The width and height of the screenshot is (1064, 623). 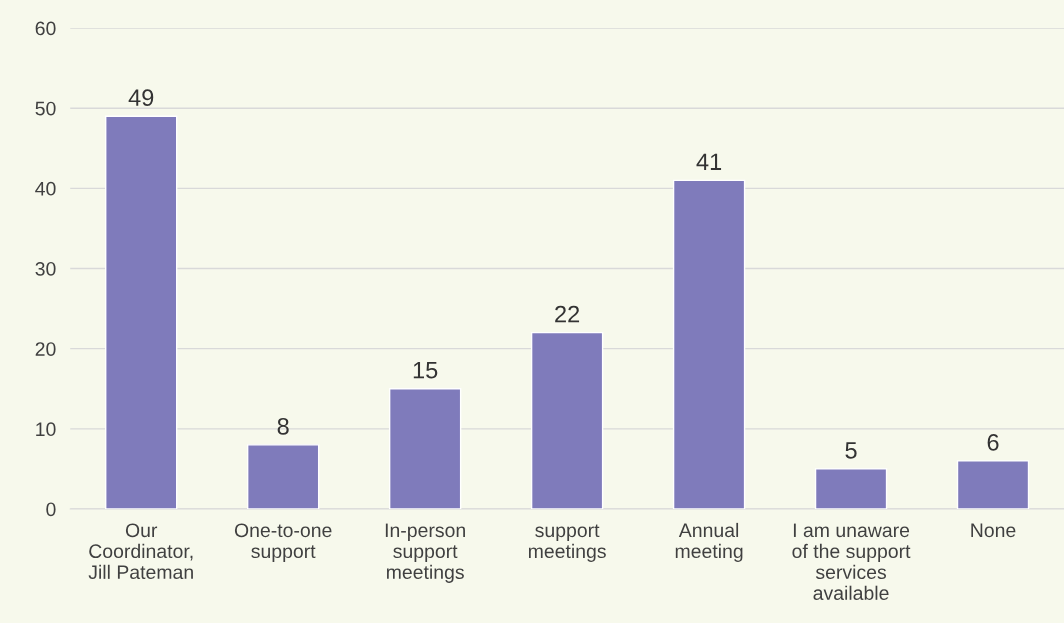 I want to click on x-tick-label: Our Coordinator, Jill Pateman, so click(x=140, y=551).